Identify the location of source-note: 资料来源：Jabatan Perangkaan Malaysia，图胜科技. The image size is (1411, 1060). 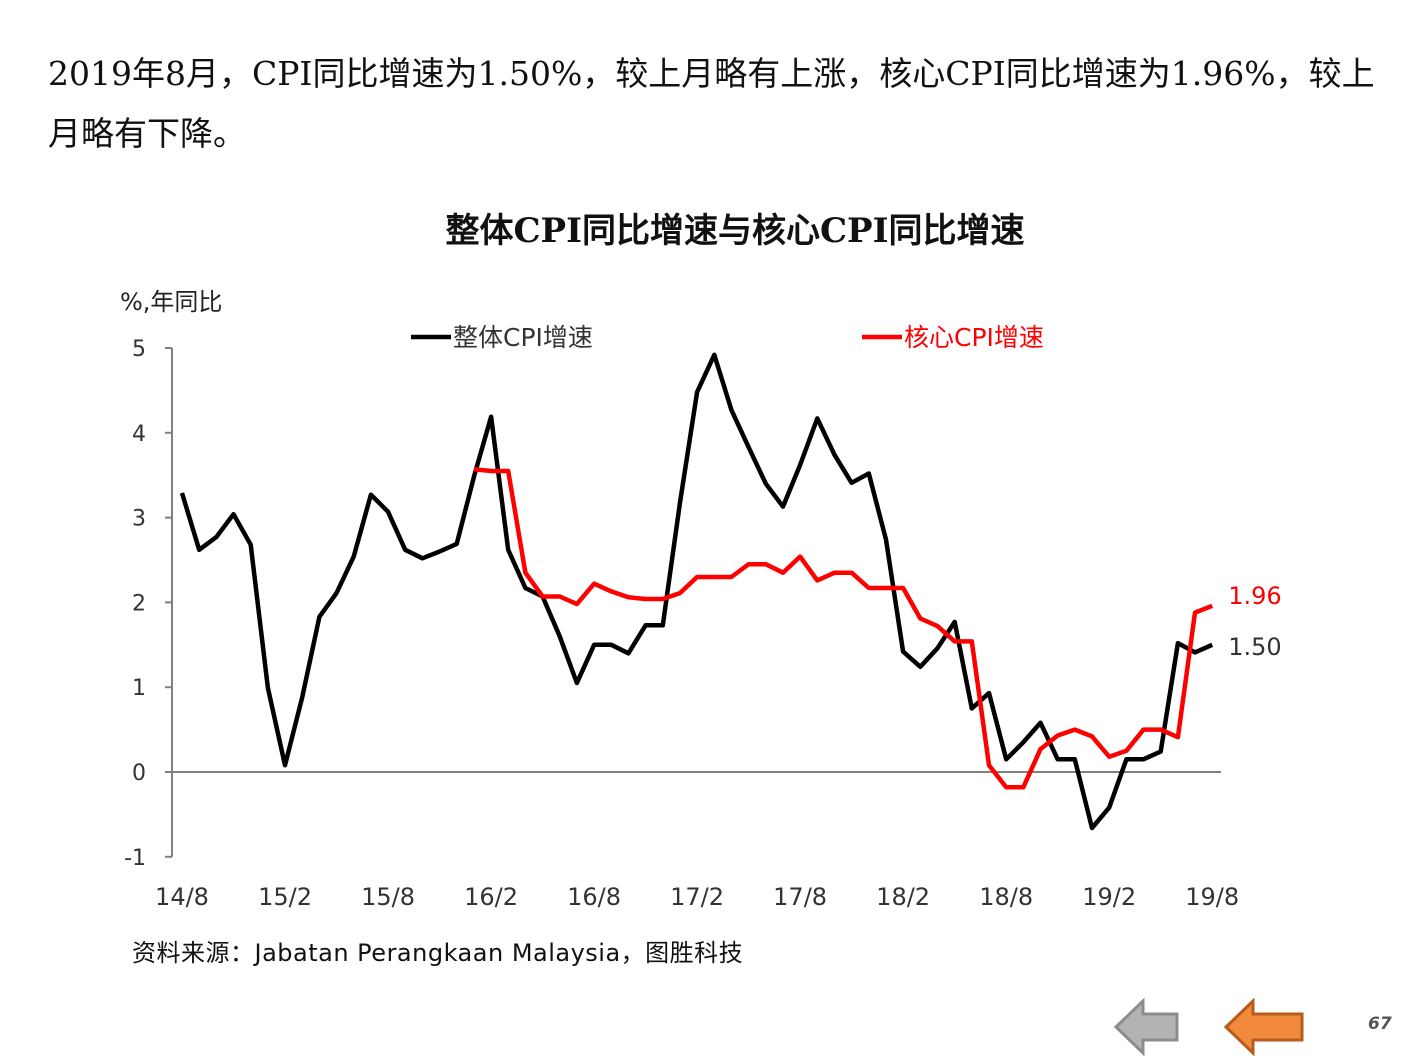
(437, 950).